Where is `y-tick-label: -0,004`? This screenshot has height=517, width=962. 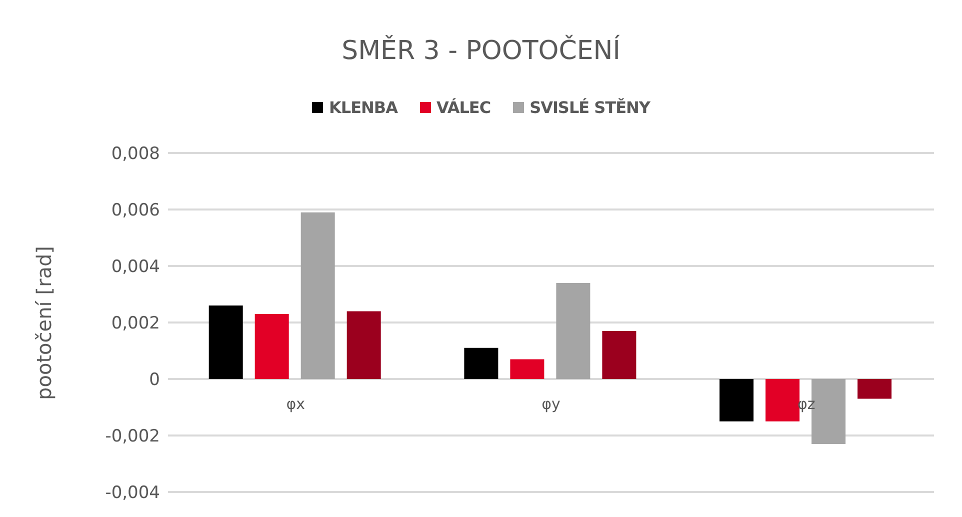
y-tick-label: -0,004 is located at coordinates (132, 493).